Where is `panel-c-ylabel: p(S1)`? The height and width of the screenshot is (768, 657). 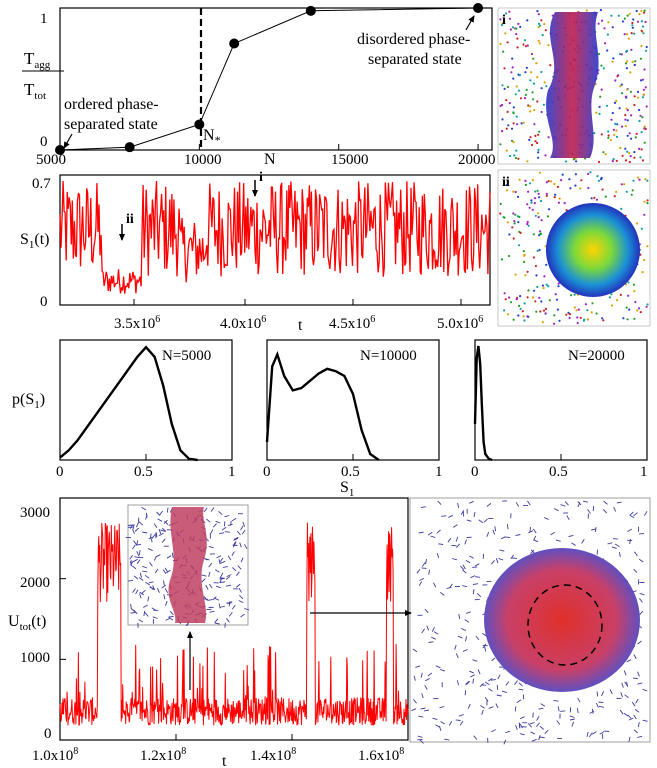 panel-c-ylabel: p(S1) is located at coordinates (28, 401).